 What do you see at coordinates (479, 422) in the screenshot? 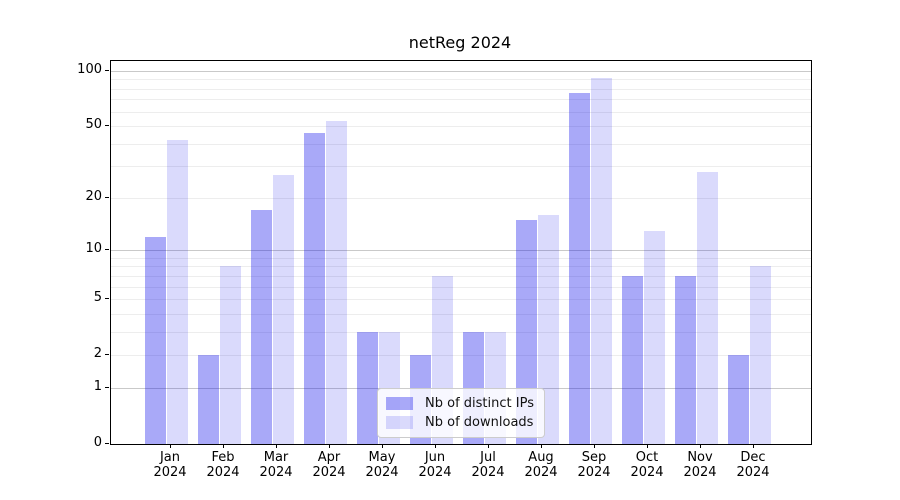
I see `legend-label-downloads: Nb of downloads` at bounding box center [479, 422].